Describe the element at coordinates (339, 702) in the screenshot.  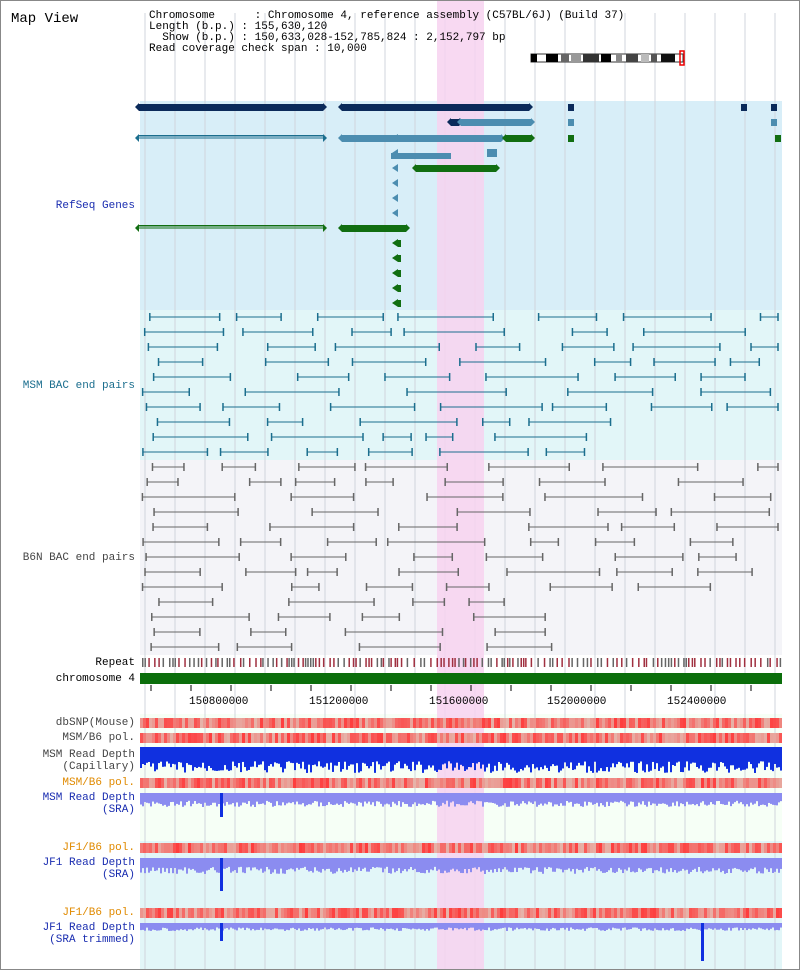
I see `axis-tick-label: 151200000` at that location.